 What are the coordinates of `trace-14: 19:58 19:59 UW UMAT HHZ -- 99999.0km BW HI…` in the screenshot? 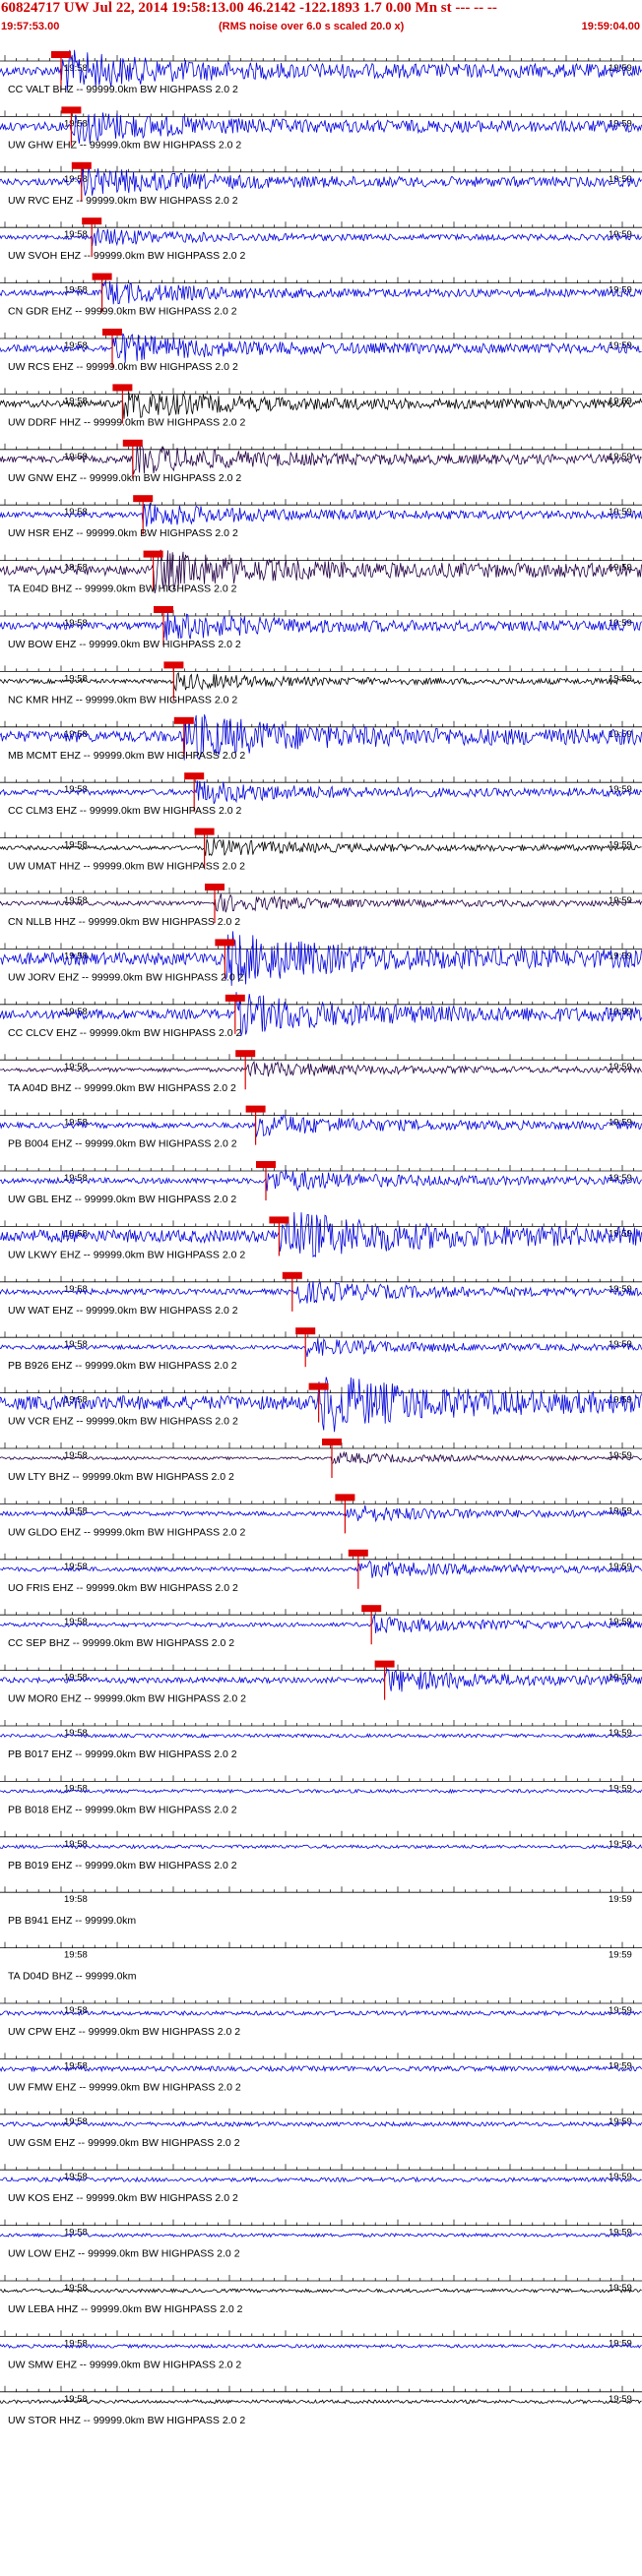 It's located at (321, 850).